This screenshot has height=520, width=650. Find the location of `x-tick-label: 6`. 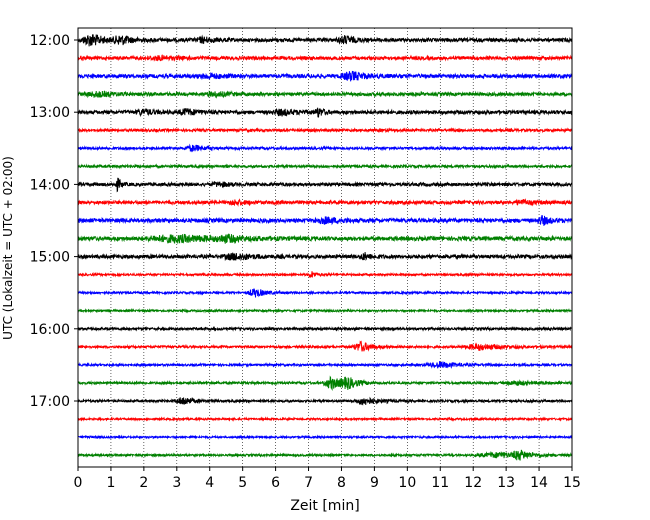

x-tick-label: 6 is located at coordinates (275, 483).